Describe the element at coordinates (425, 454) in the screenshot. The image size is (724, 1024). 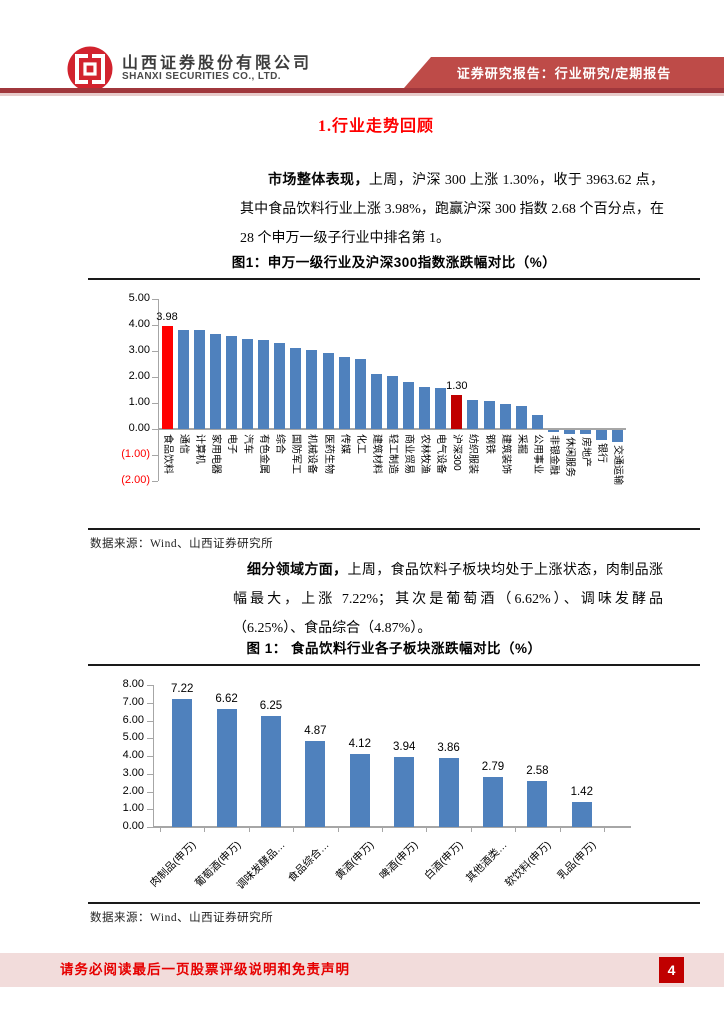
I see `category-label: 农林牧渔` at that location.